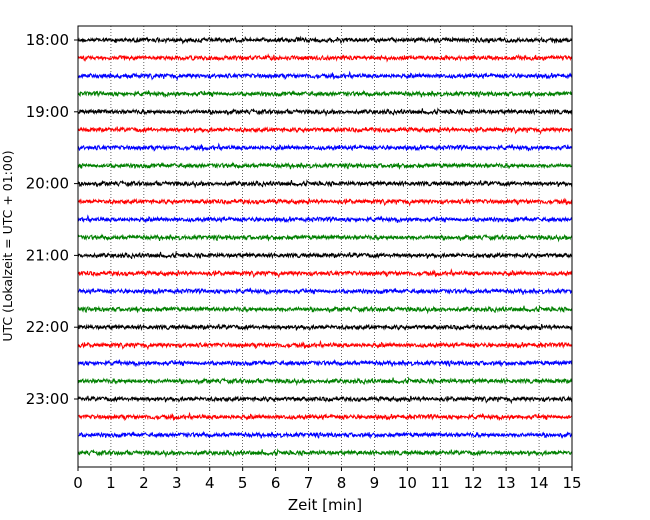 This screenshot has height=520, width=650. I want to click on x-tick-label: 11, so click(440, 483).